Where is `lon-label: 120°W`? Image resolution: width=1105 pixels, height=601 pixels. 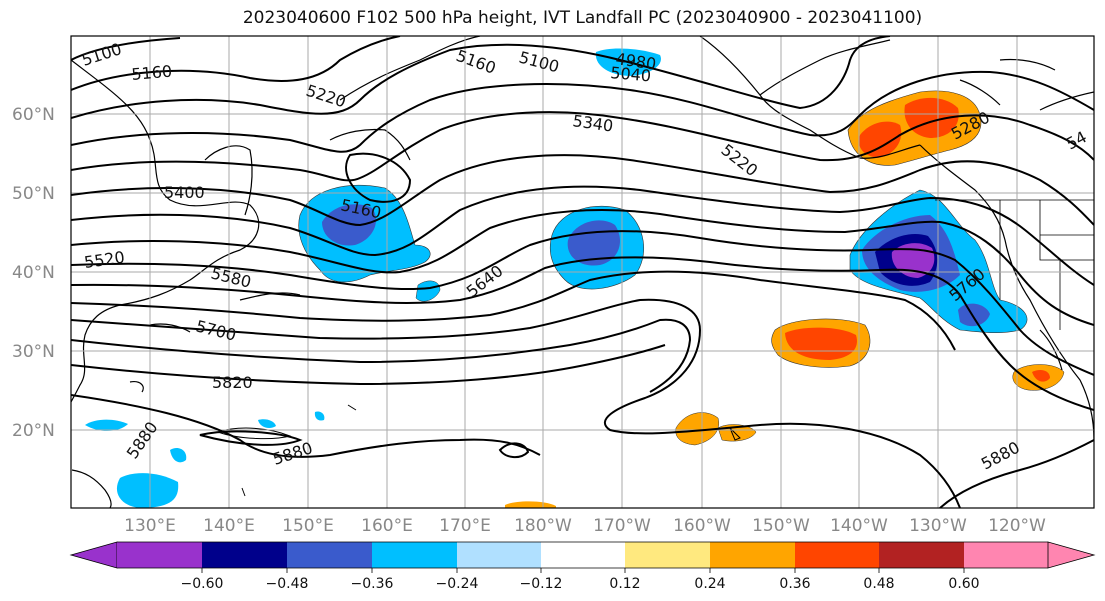
lon-label: 120°W is located at coordinates (1017, 526).